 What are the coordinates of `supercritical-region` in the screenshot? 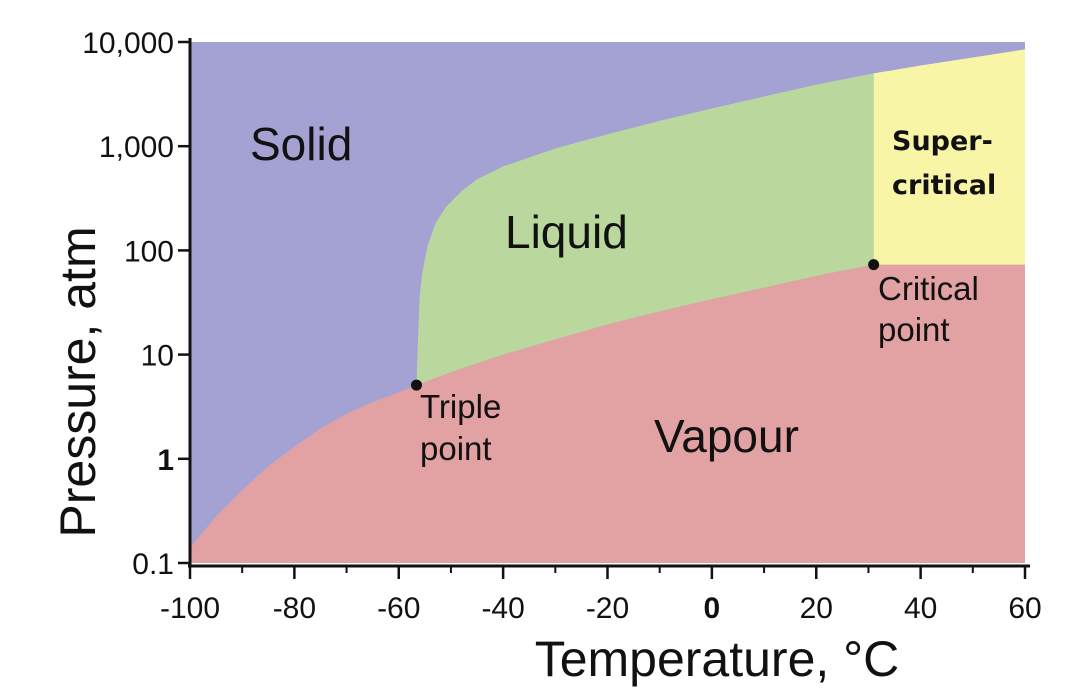 It's located at (949, 157).